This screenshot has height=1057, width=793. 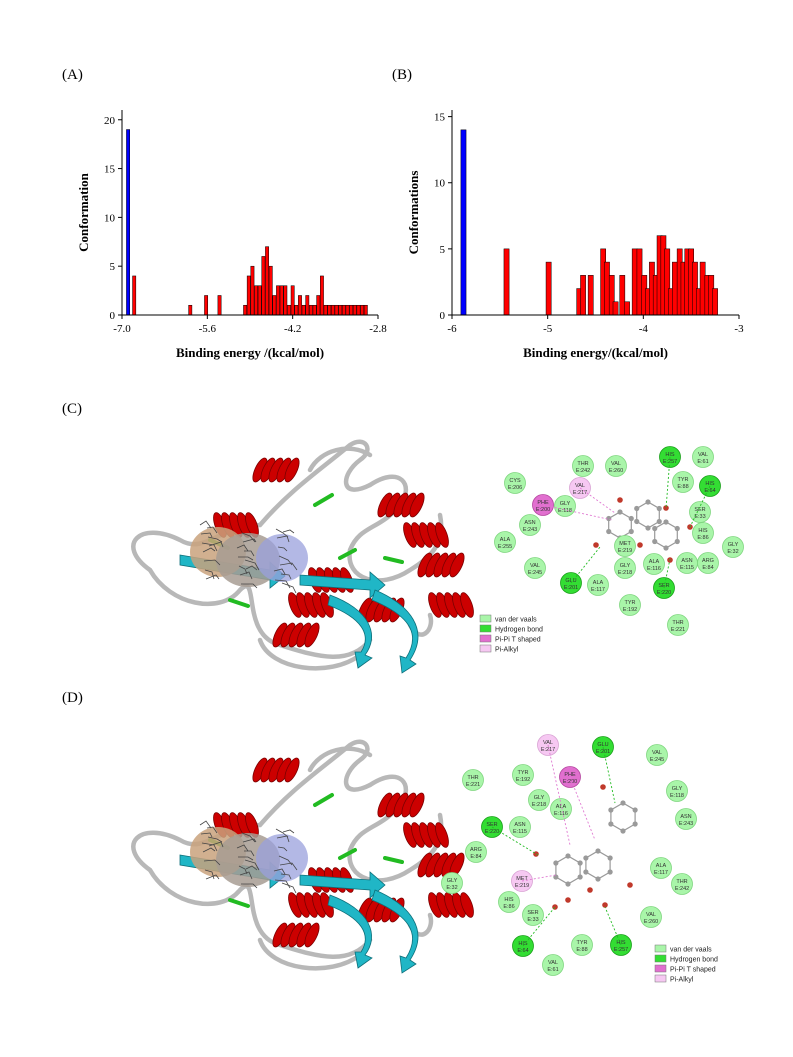 What do you see at coordinates (630, 610) in the screenshot?
I see `map-c-residue-id: E:192` at bounding box center [630, 610].